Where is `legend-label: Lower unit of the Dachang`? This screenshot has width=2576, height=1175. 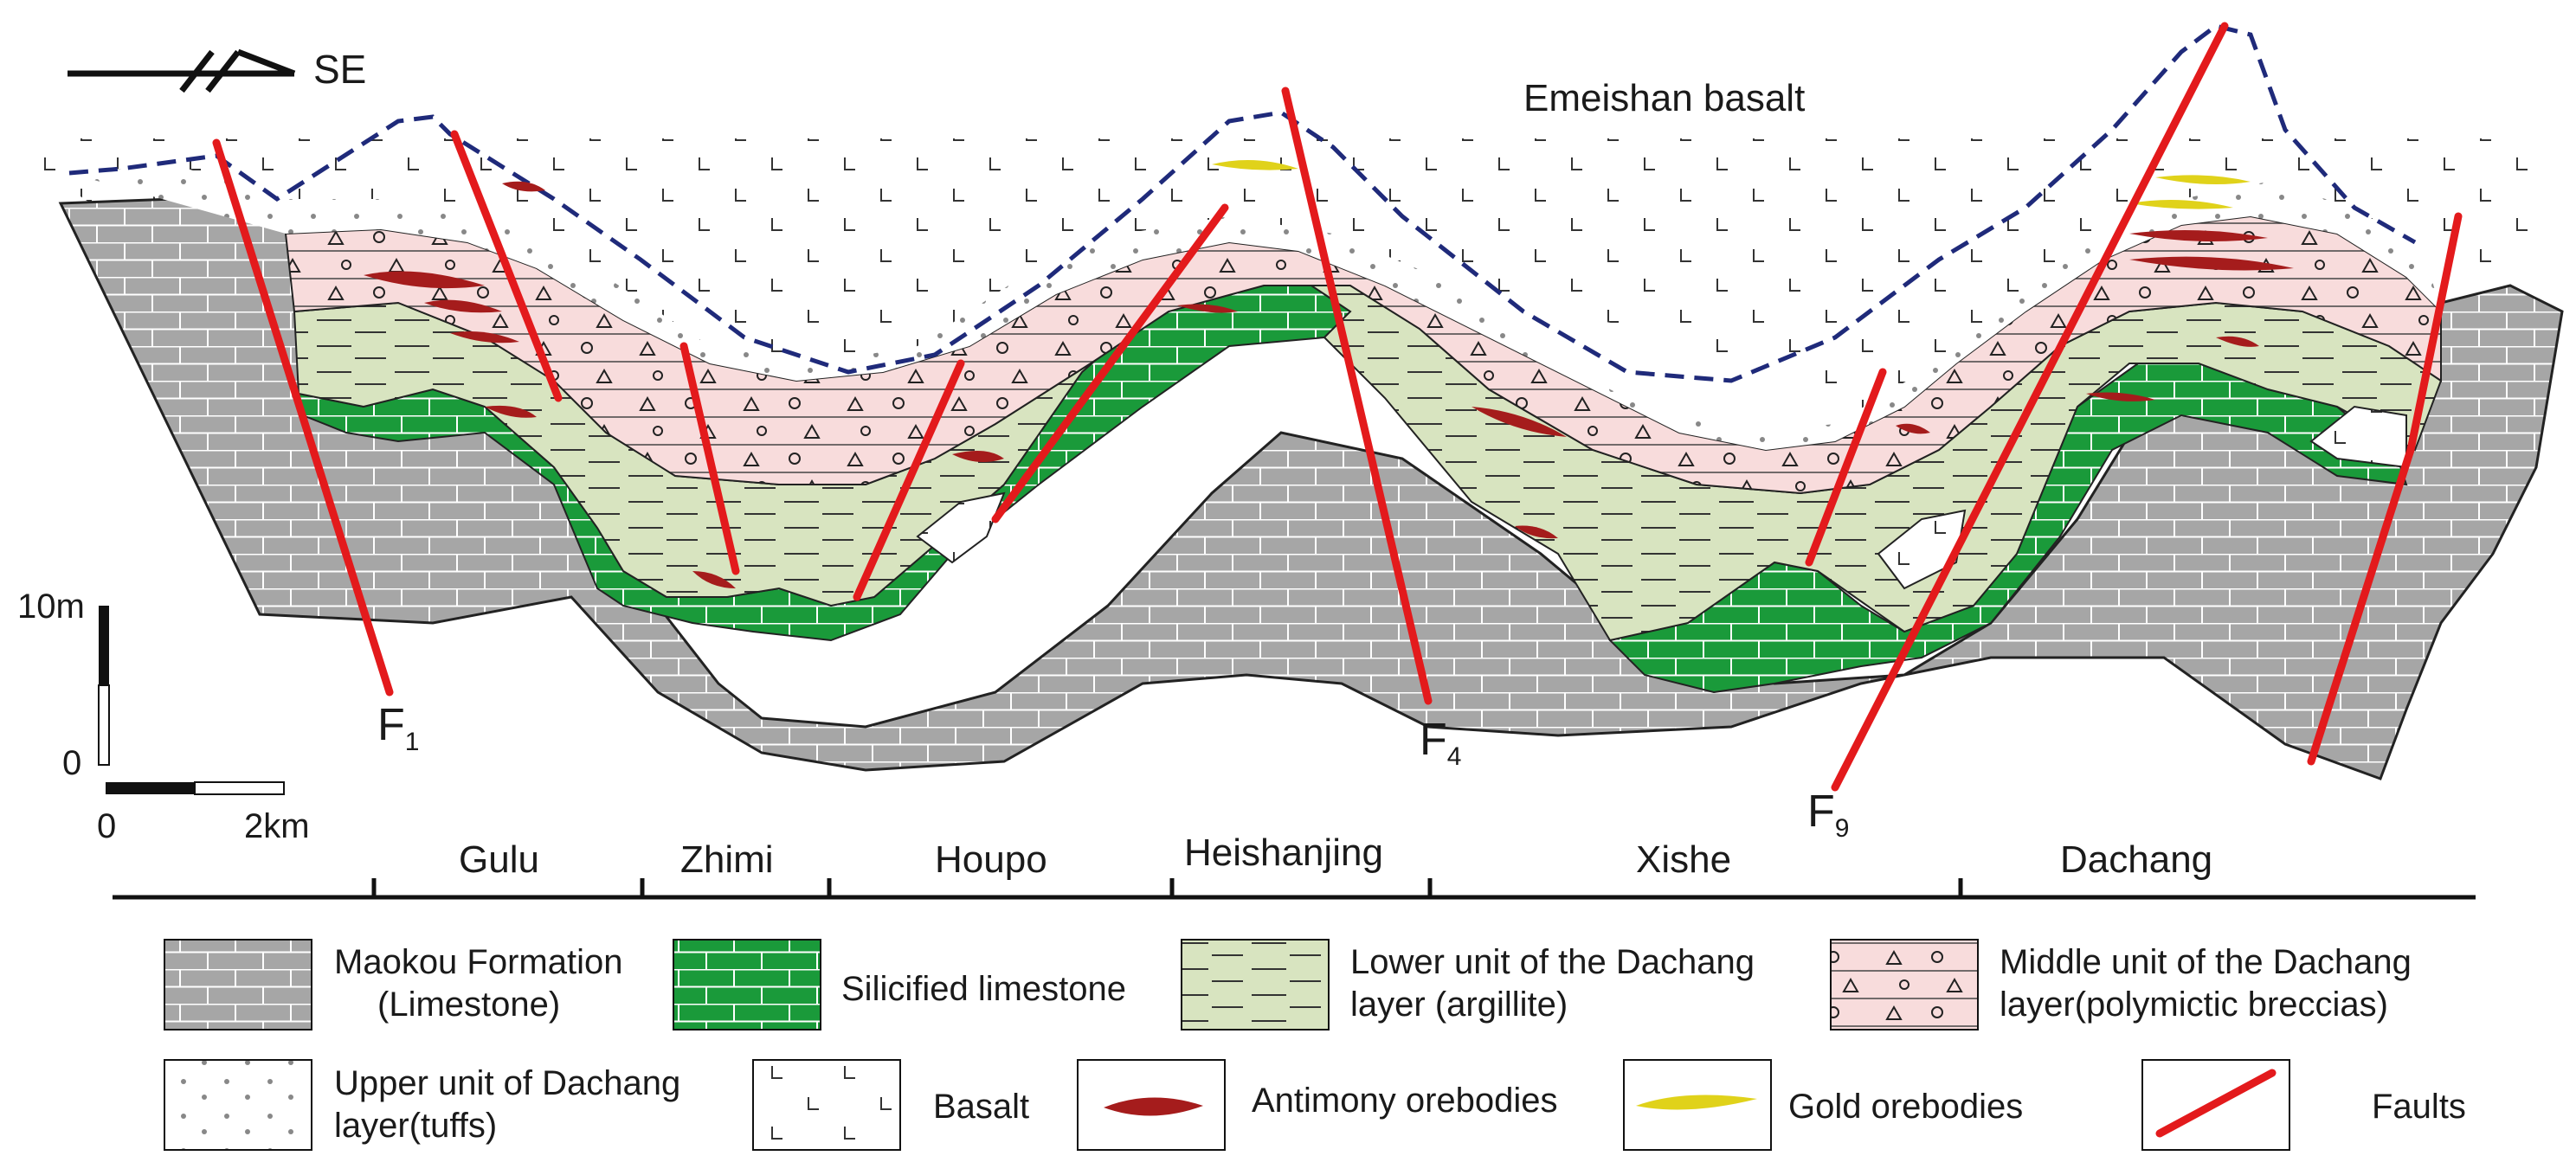
legend-label: Lower unit of the Dachang is located at coordinates (1552, 962).